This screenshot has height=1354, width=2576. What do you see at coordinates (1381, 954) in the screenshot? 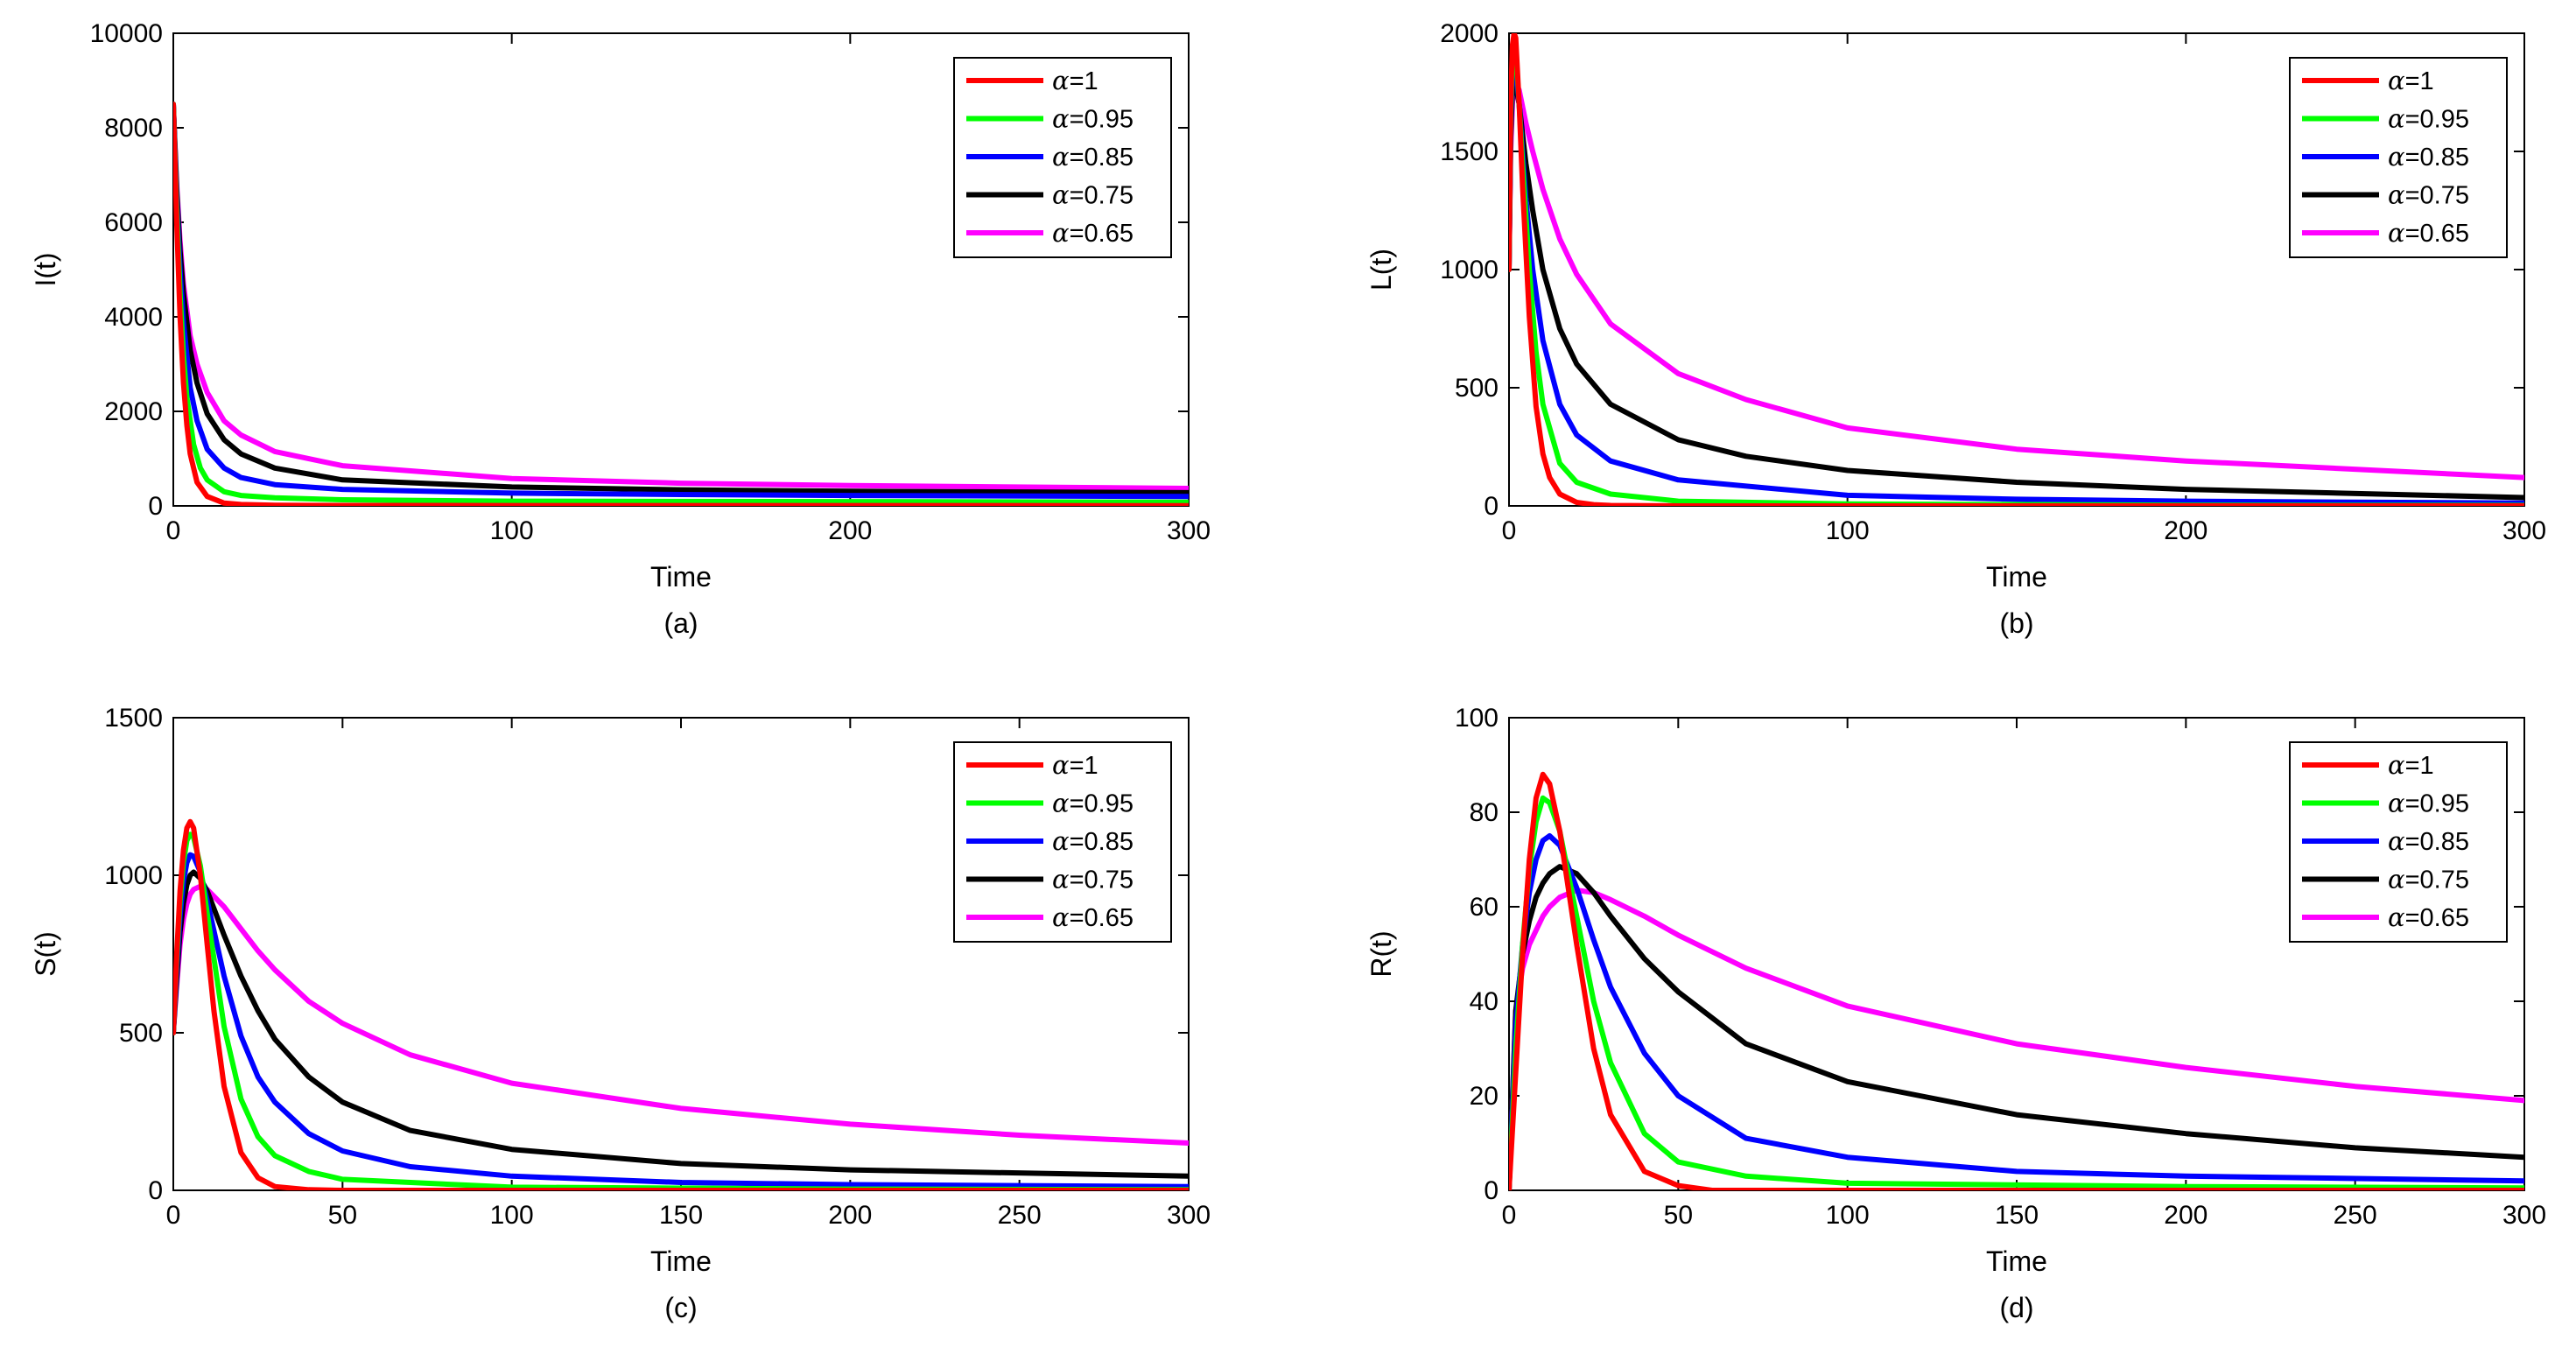
I see `y-axis-label: R(t)` at bounding box center [1381, 954].